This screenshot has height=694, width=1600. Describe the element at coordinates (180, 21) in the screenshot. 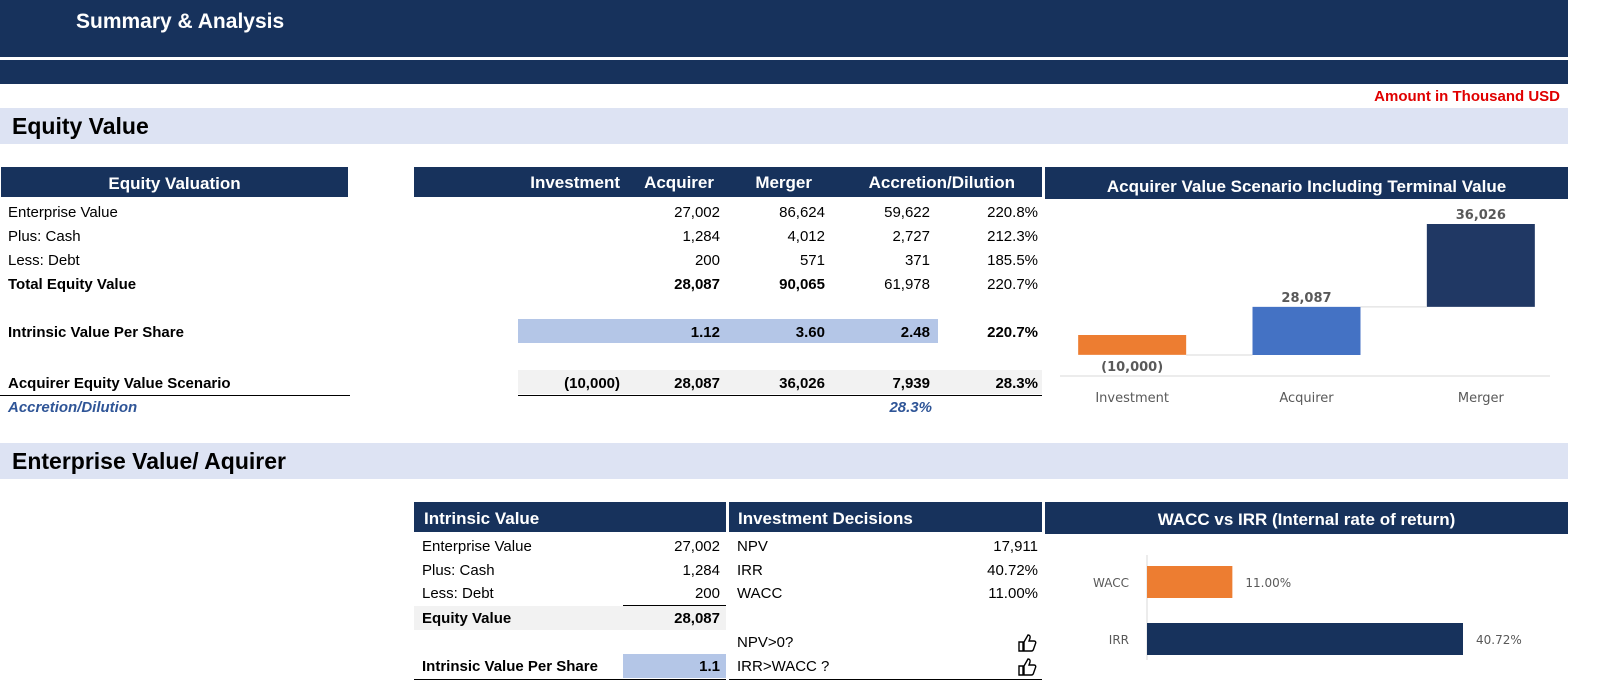

I see `page-title: Summary & Analysis` at that location.